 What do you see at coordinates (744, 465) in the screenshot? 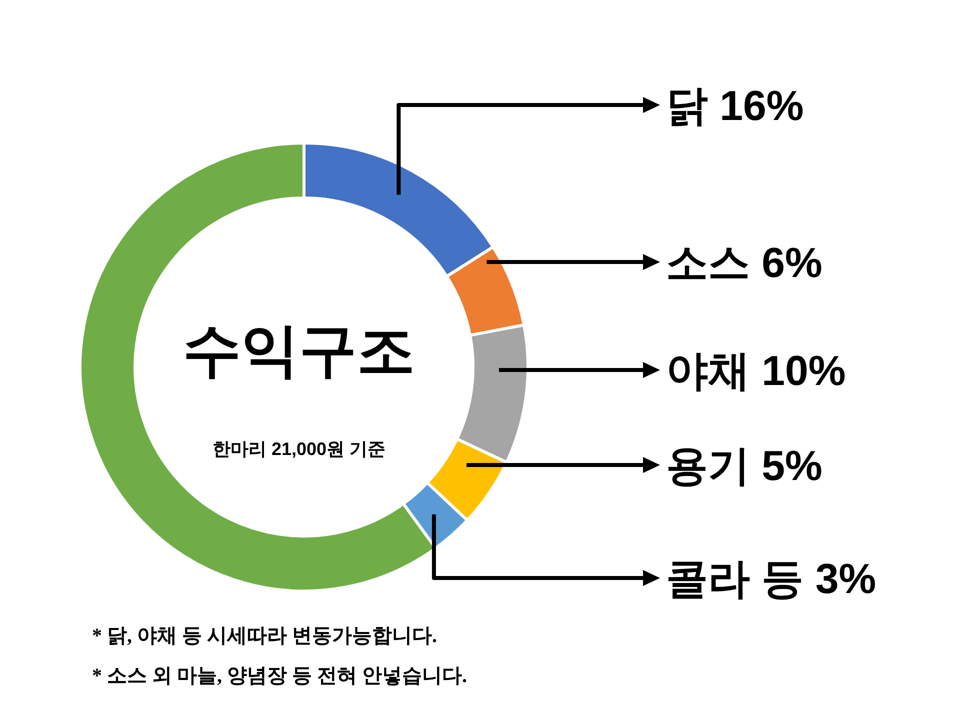
I see `slice-label: 용기 5%` at bounding box center [744, 465].